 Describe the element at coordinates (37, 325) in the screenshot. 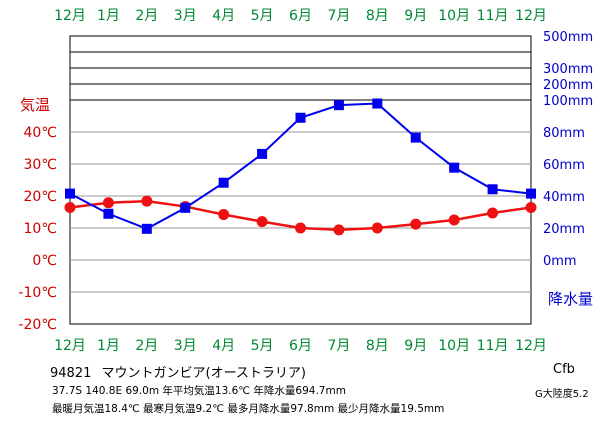

I see `temperature-tick-label: -20℃` at that location.